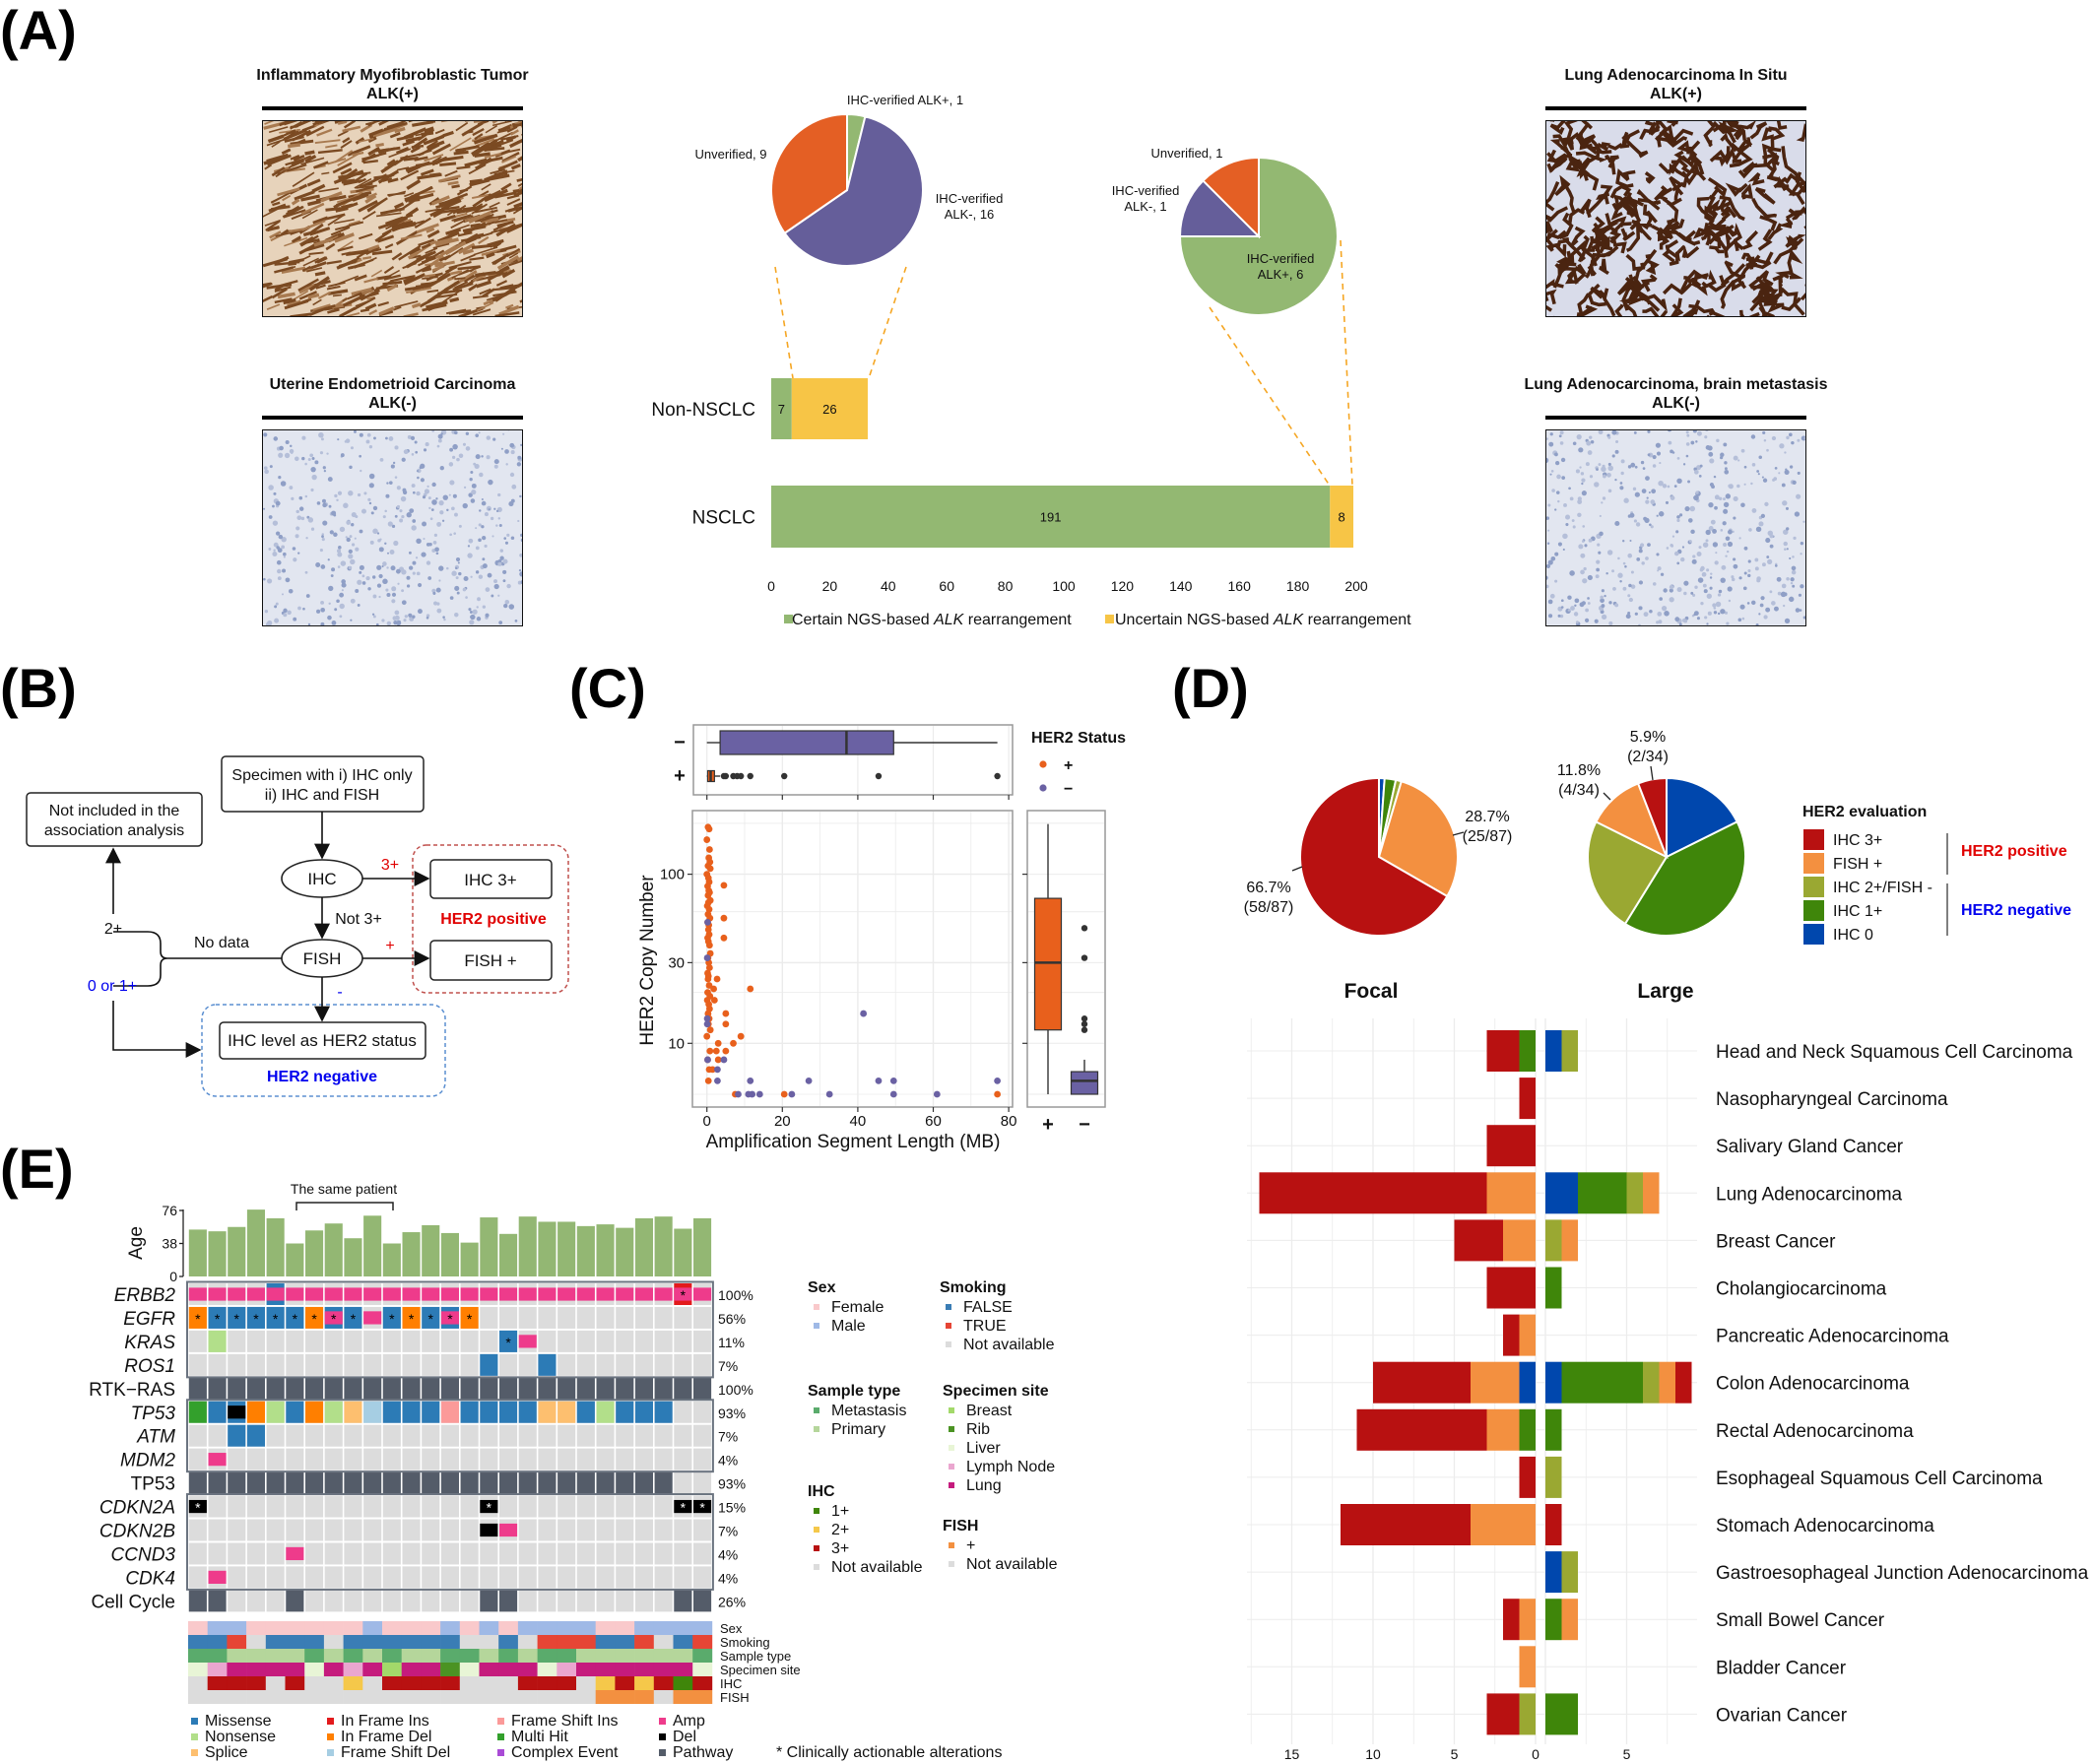 The width and height of the screenshot is (2096, 1764). What do you see at coordinates (489, 1670) in the screenshot?
I see `annotation-cell-specimen-site` at bounding box center [489, 1670].